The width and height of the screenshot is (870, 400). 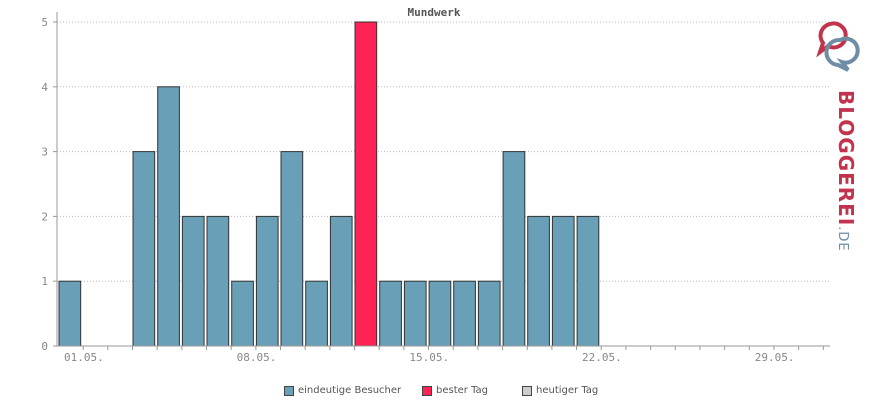 What do you see at coordinates (44, 216) in the screenshot?
I see `y-tick-label: 2` at bounding box center [44, 216].